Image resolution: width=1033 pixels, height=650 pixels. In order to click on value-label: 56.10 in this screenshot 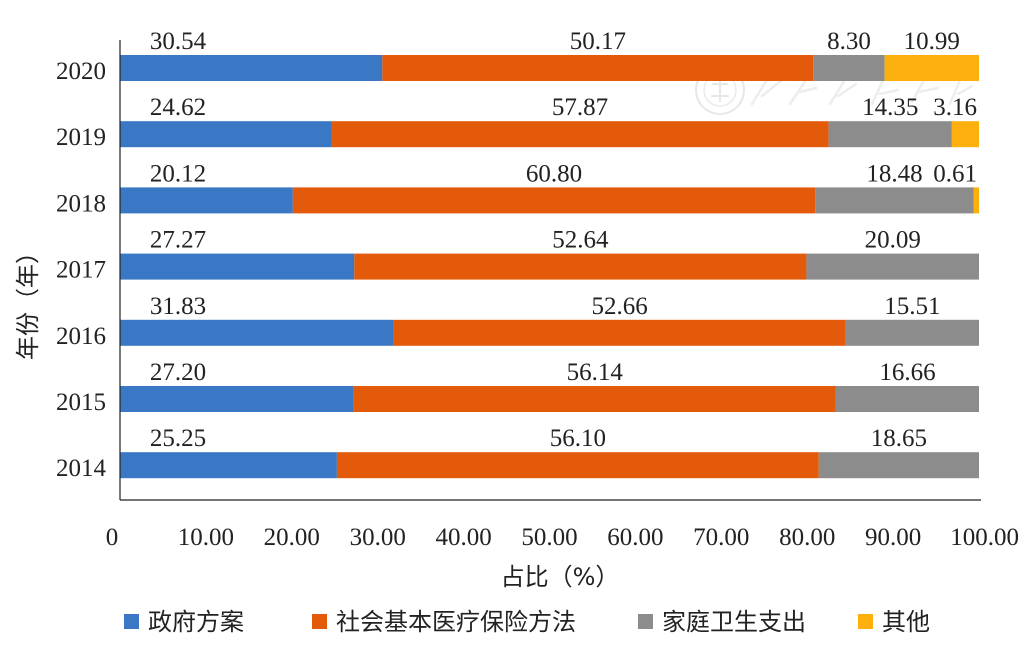, I will do `click(578, 438)`.